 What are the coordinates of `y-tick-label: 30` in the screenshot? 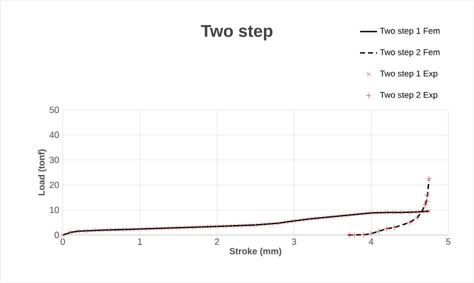 It's located at (54, 160).